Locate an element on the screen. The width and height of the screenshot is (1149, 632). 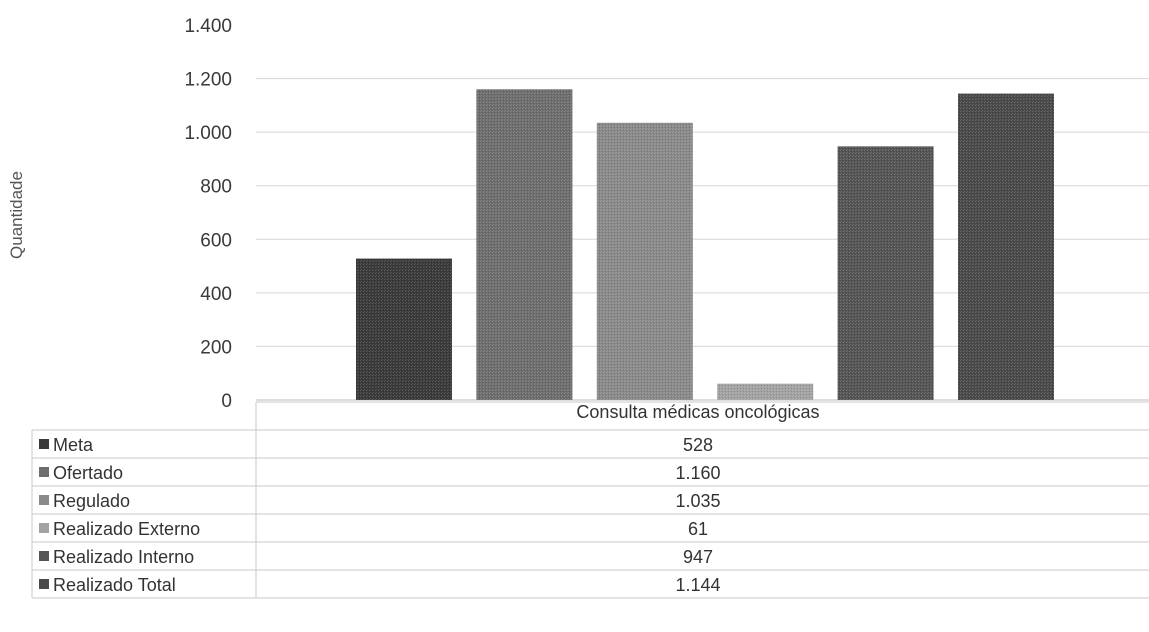
data-label: 1.160 is located at coordinates (697, 473).